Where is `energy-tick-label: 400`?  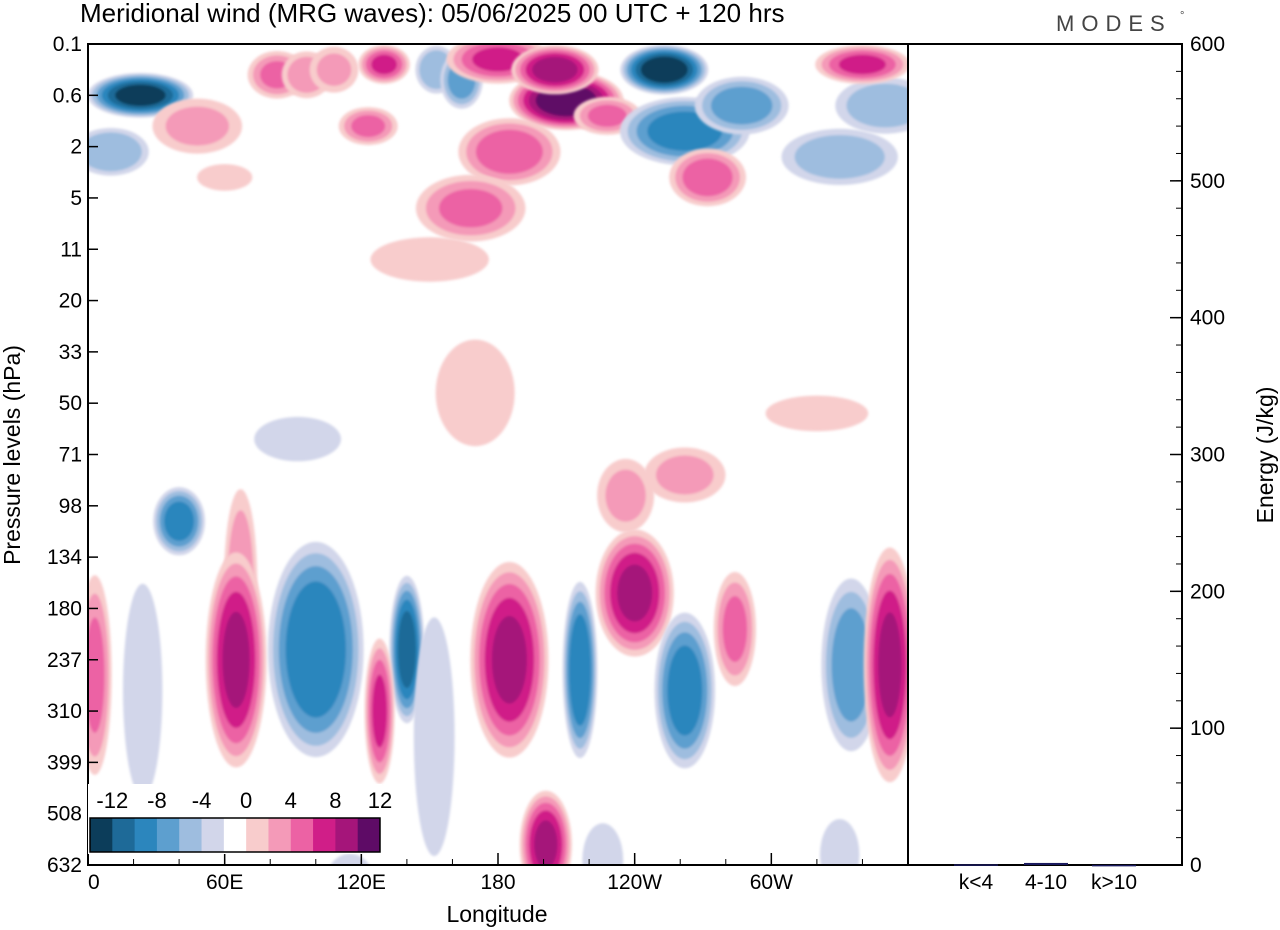 energy-tick-label: 400 is located at coordinates (1207, 318).